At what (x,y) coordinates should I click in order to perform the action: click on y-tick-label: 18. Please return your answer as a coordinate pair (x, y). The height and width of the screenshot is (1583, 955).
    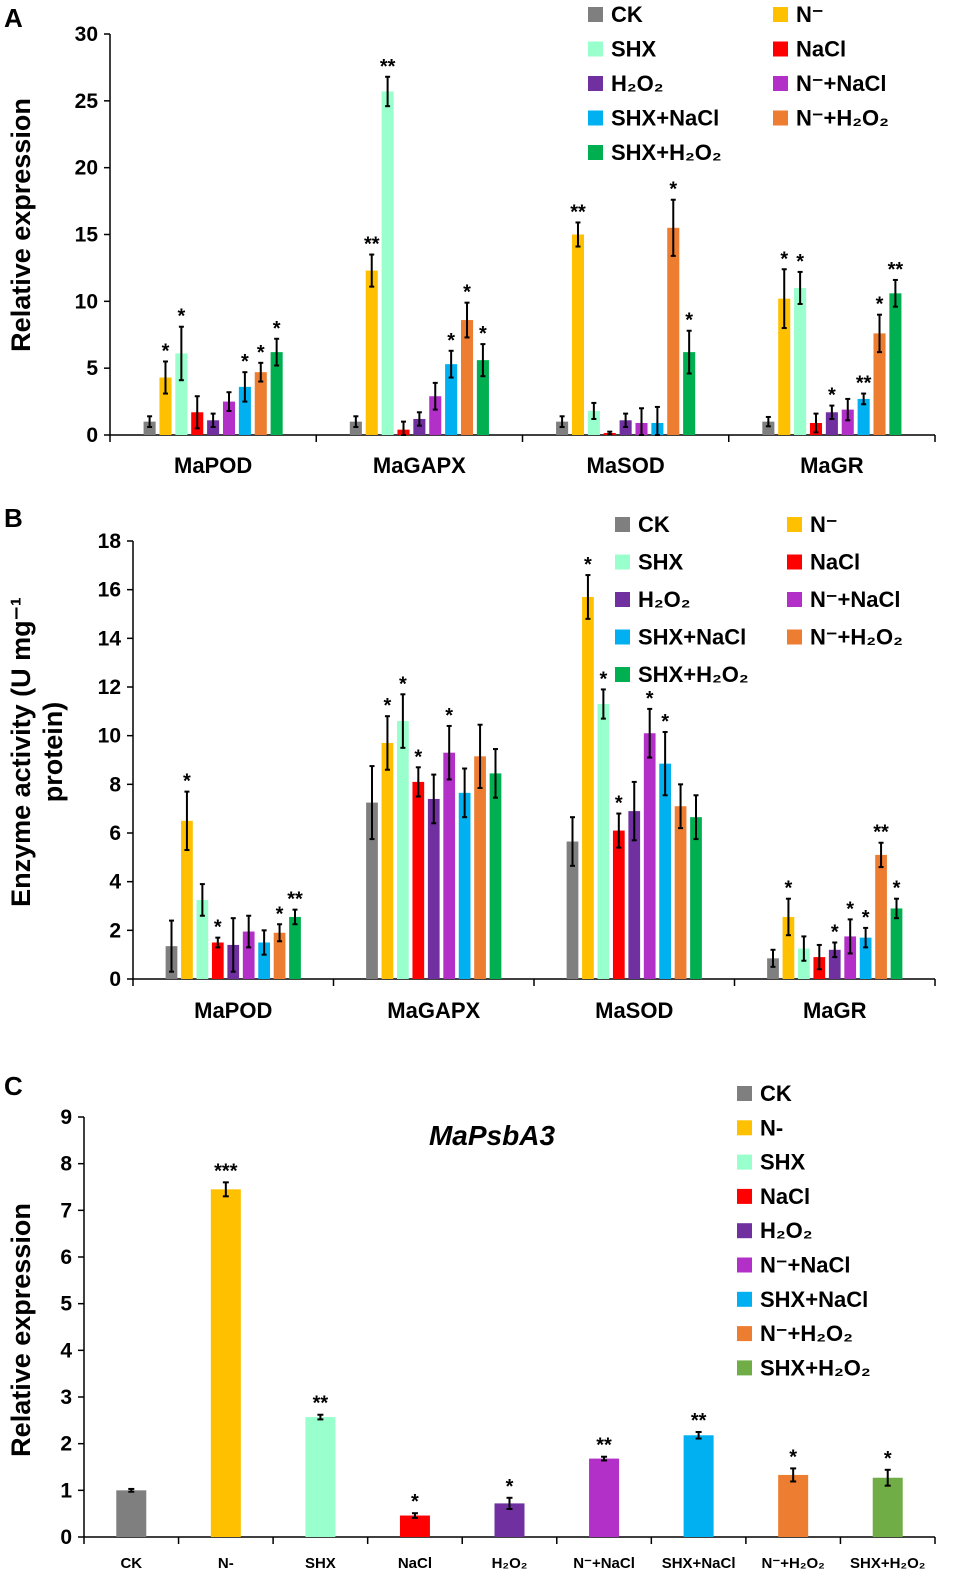
    Looking at the image, I should click on (110, 541).